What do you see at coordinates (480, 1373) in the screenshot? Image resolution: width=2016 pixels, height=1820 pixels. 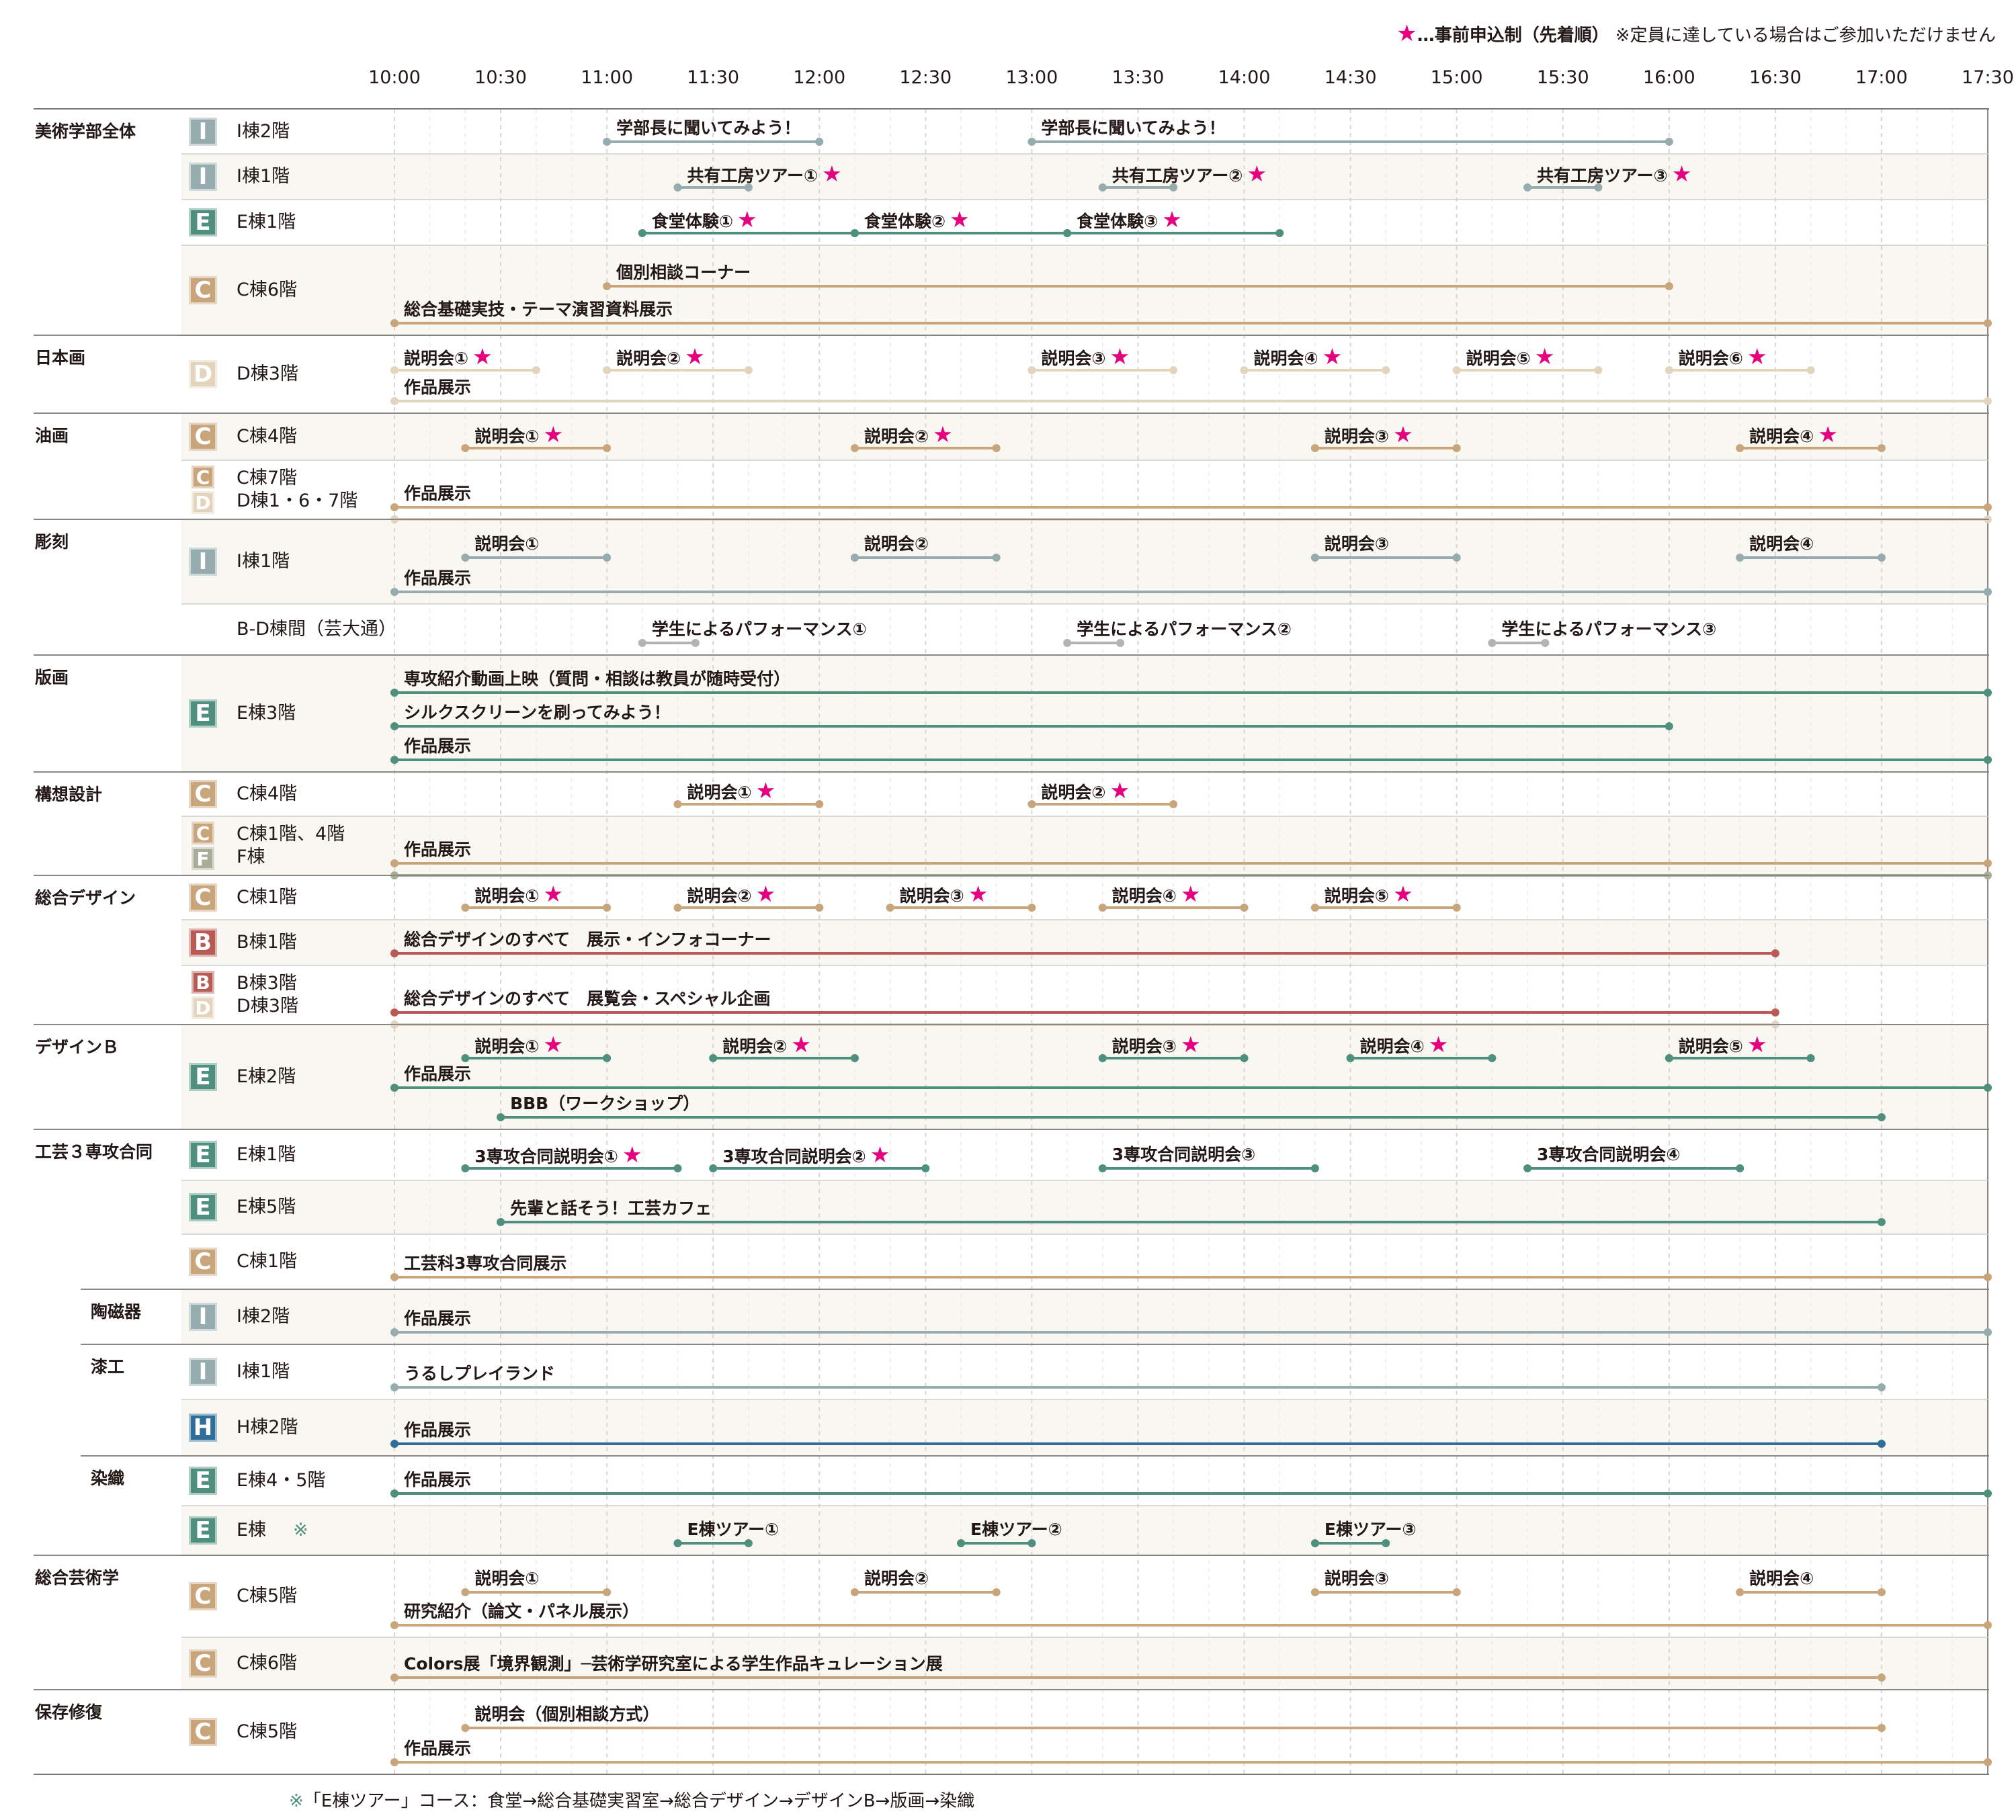 I see `event-label: うるしプレイランド` at bounding box center [480, 1373].